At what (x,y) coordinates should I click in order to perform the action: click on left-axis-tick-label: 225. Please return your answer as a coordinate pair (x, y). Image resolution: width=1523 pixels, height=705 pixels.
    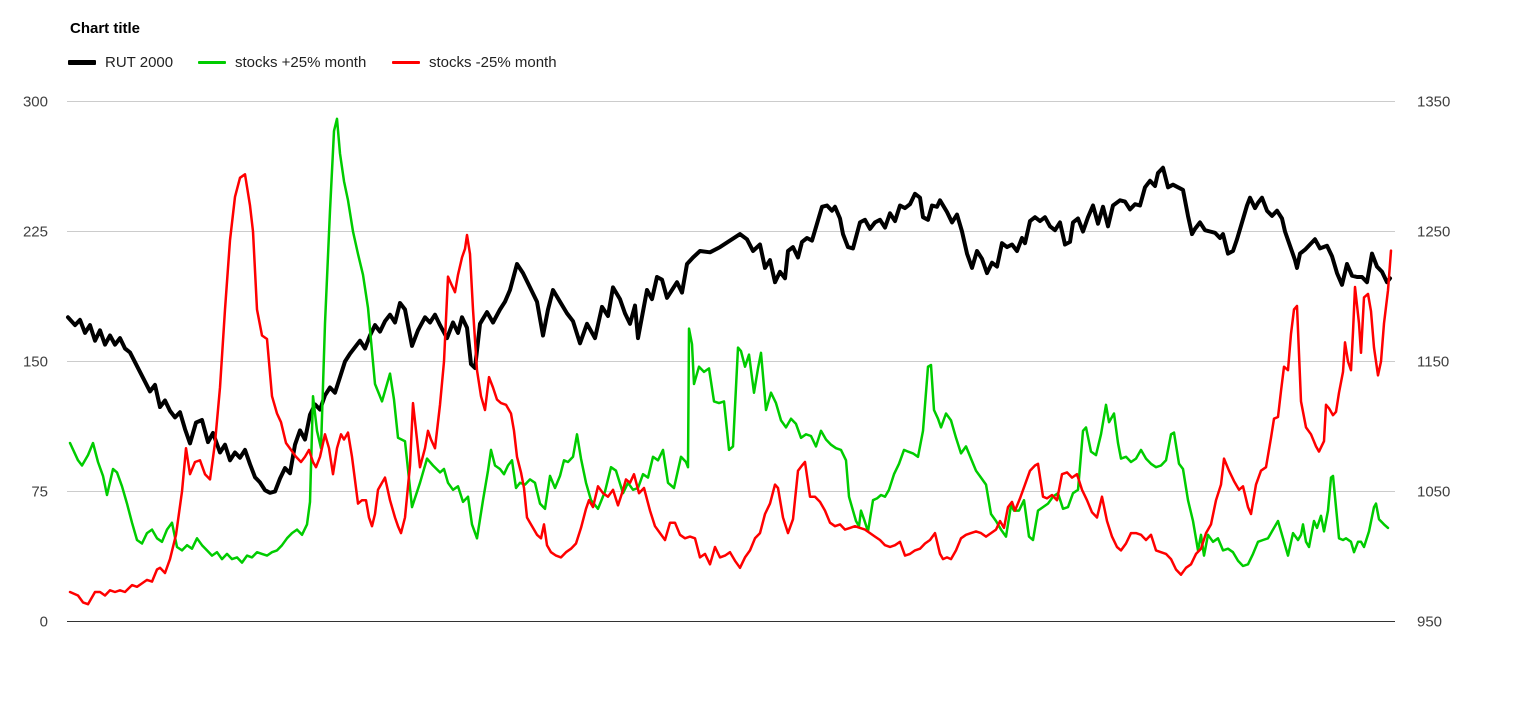
    Looking at the image, I should click on (35, 232).